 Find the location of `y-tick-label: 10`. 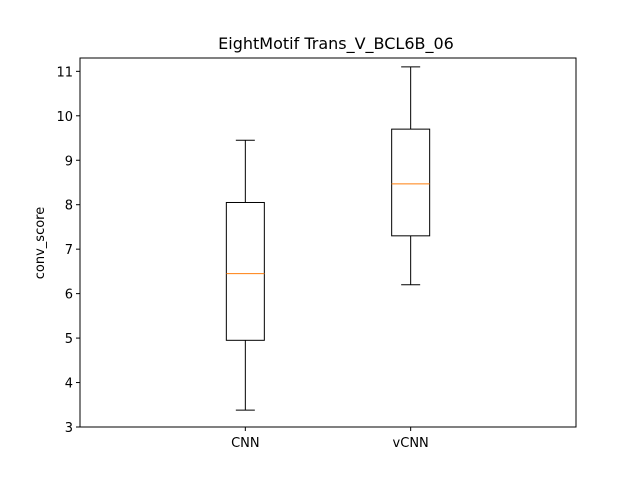

y-tick-label: 10 is located at coordinates (64, 117).